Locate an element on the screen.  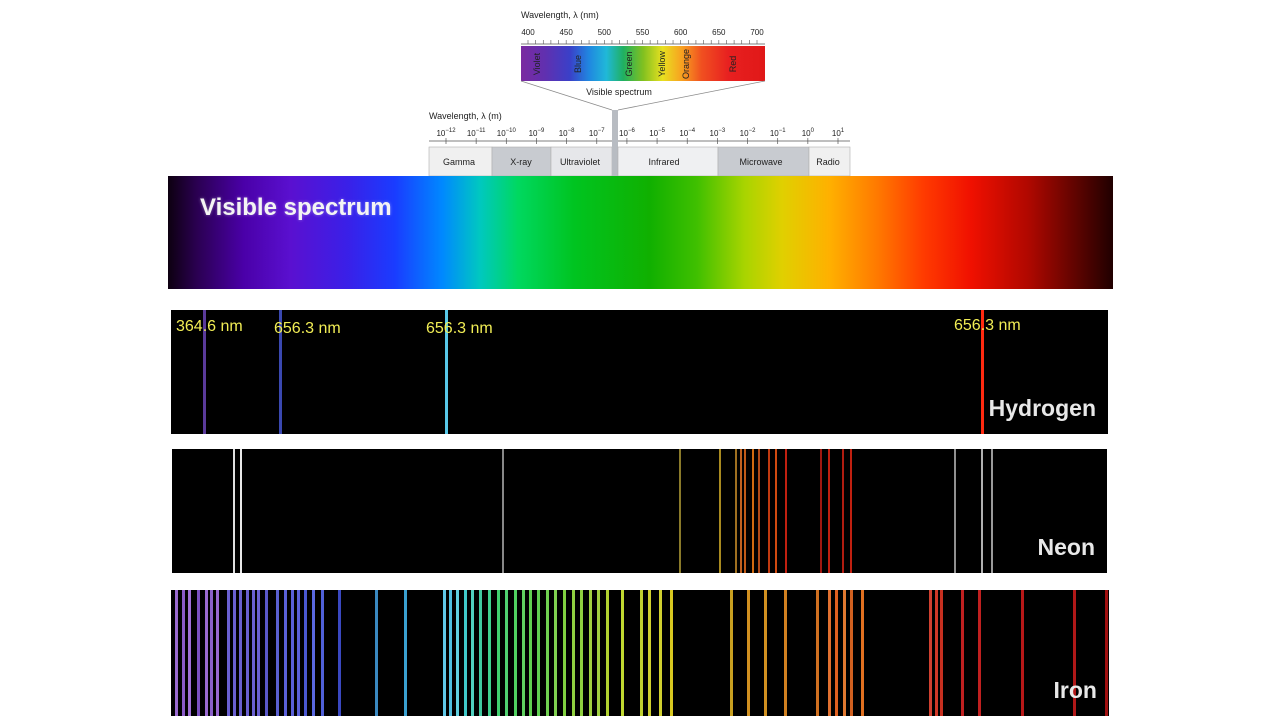
m-tick-label: 10⁻² is located at coordinates (748, 133).